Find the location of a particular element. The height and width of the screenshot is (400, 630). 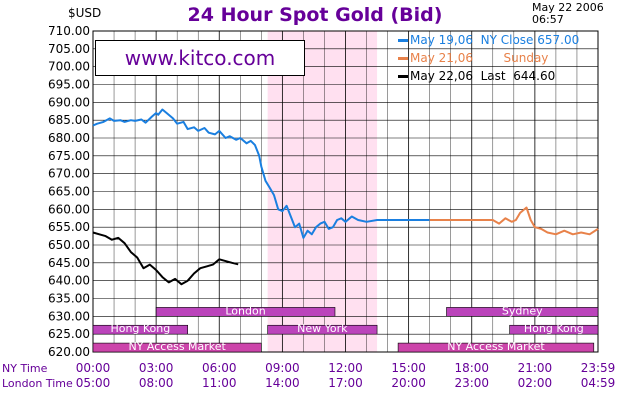

x-tick-label: 18:00 is located at coordinates (471, 368).